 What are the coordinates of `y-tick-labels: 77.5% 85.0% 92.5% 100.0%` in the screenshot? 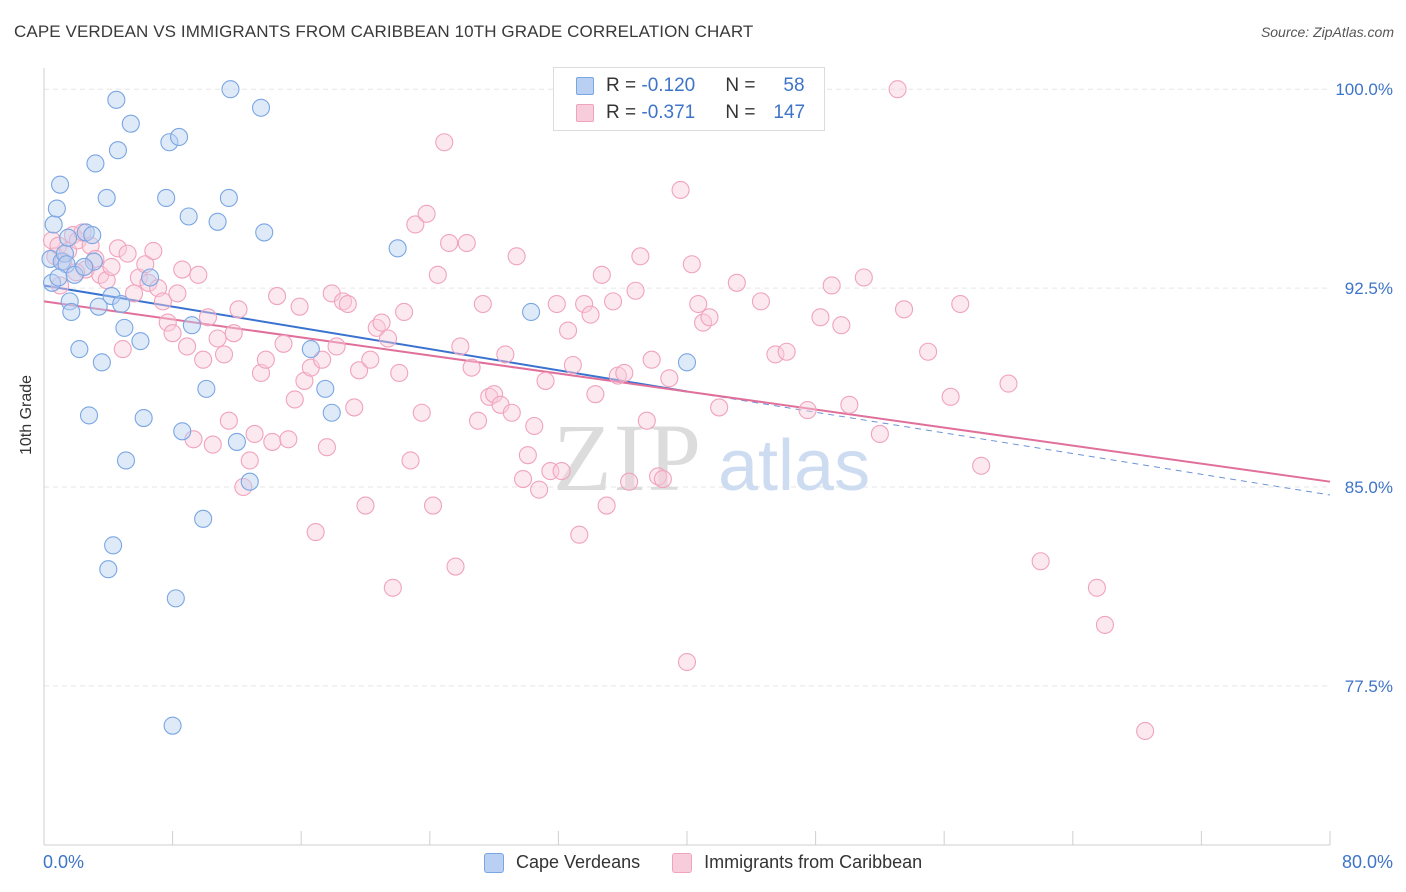 It's located at (1364, 388).